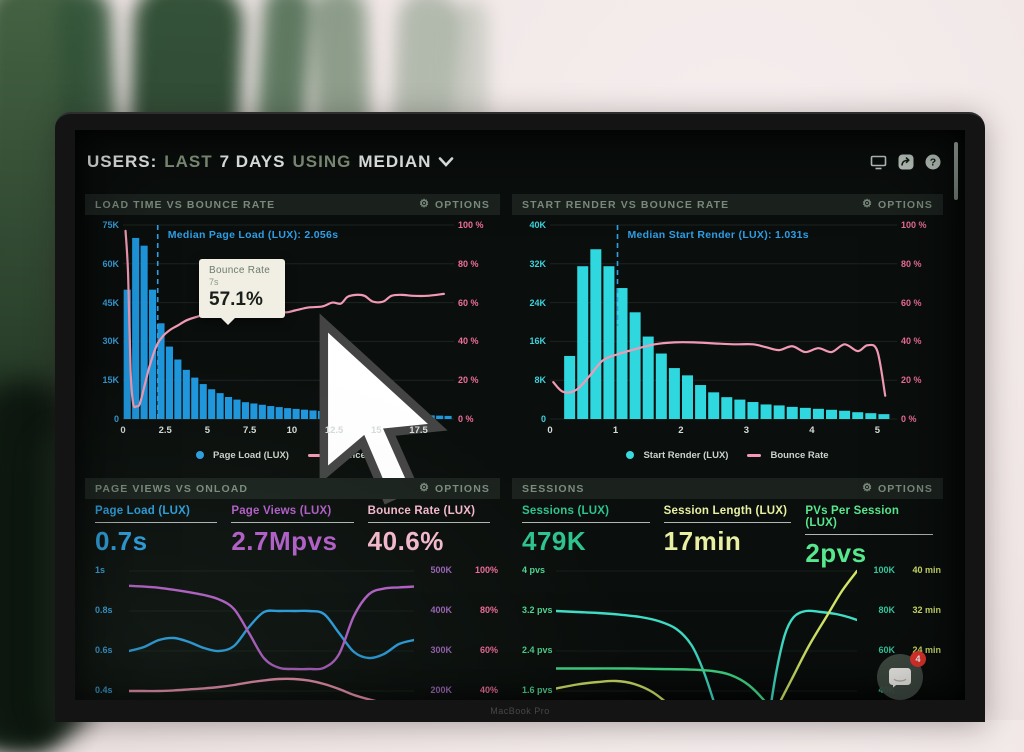  Describe the element at coordinates (185, 204) in the screenshot. I see `panel-title: LOAD TIME VS BOUNCE RATE` at that location.